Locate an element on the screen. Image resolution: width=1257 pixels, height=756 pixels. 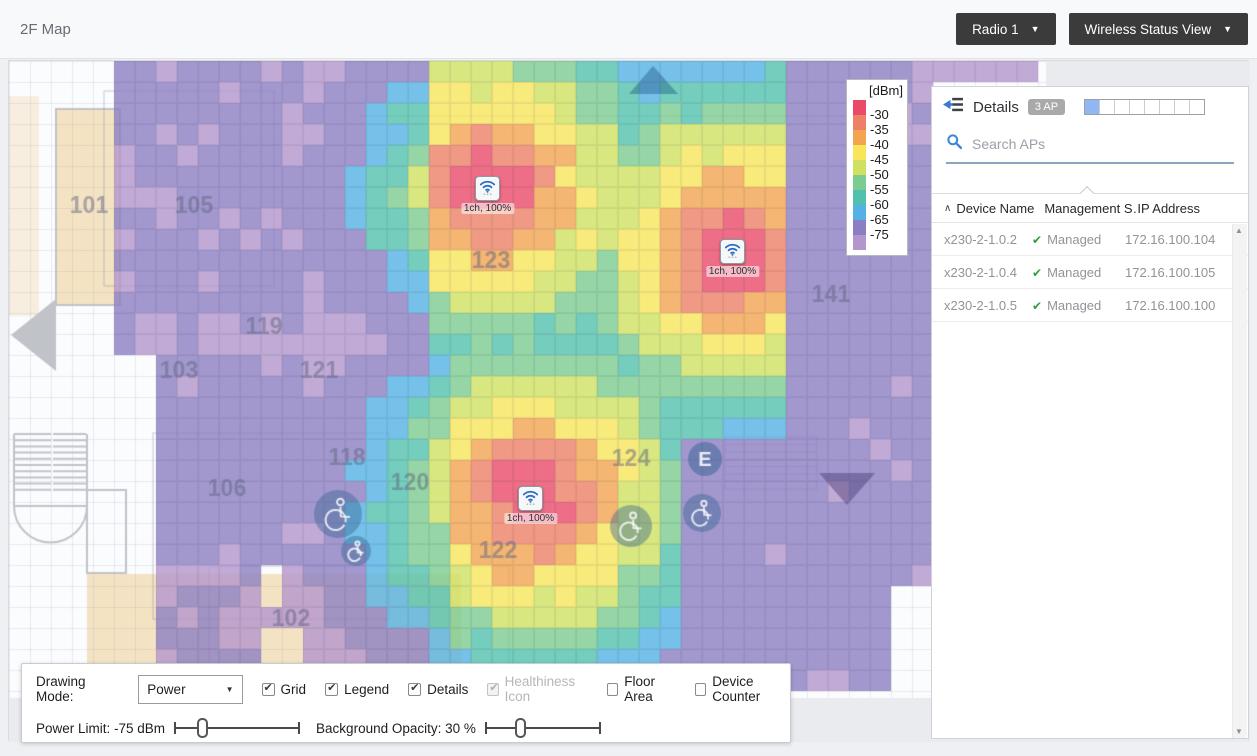
checkbox-details: ✔ Details is located at coordinates (438, 689).